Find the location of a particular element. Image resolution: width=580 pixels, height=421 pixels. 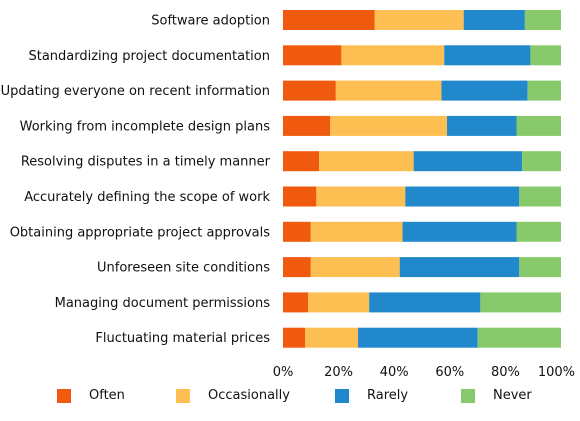

category-label: Fluctuating material prices is located at coordinates (182, 338).